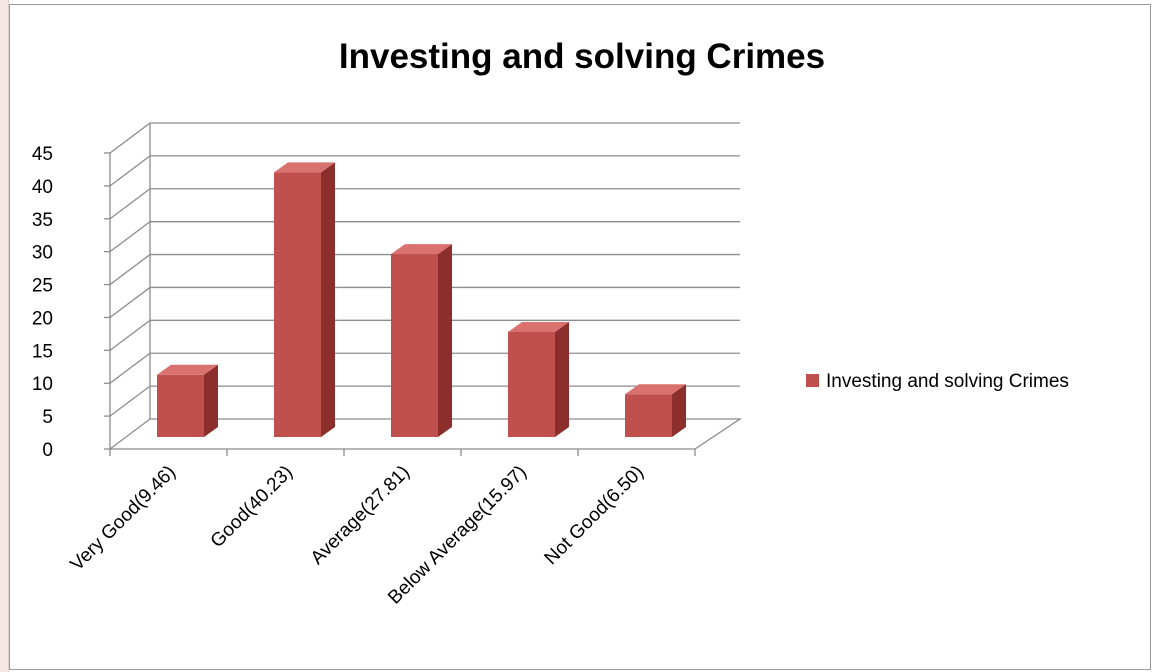 Image resolution: width=1157 pixels, height=672 pixels. I want to click on x-category-label: Average(27.81), so click(360, 515).